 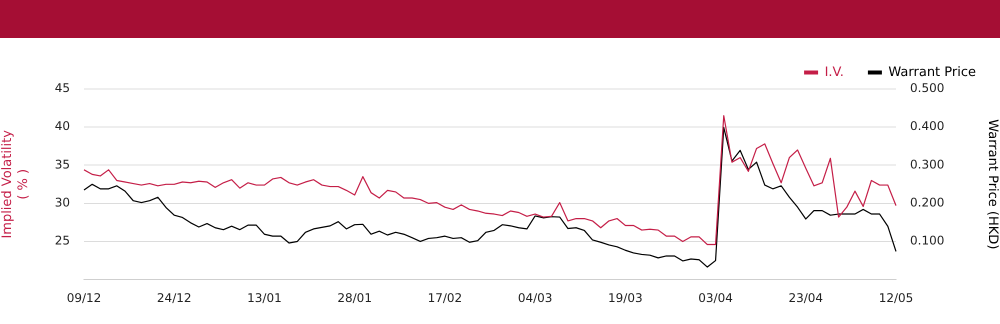 What do you see at coordinates (927, 126) in the screenshot?
I see `y2-tick-label: 0.400` at bounding box center [927, 126].